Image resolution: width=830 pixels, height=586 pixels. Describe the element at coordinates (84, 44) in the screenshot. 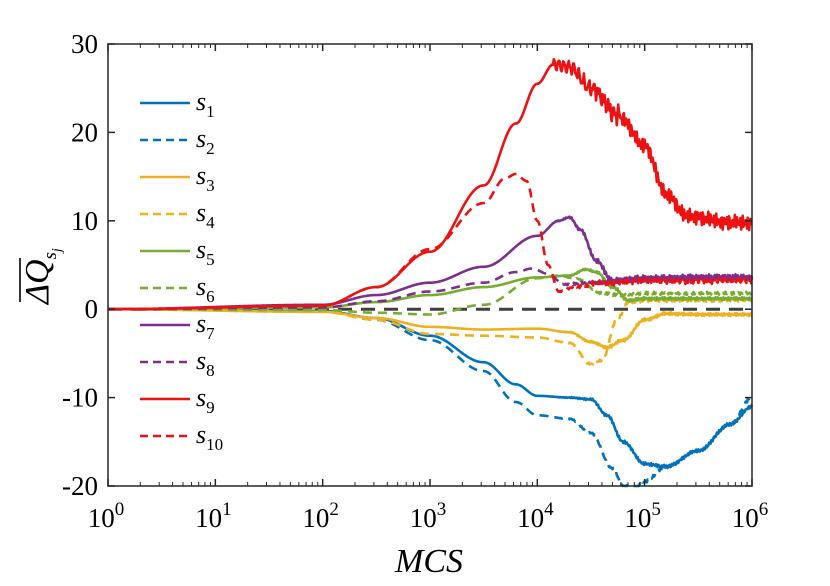

I see `y-tick-label: 30` at that location.